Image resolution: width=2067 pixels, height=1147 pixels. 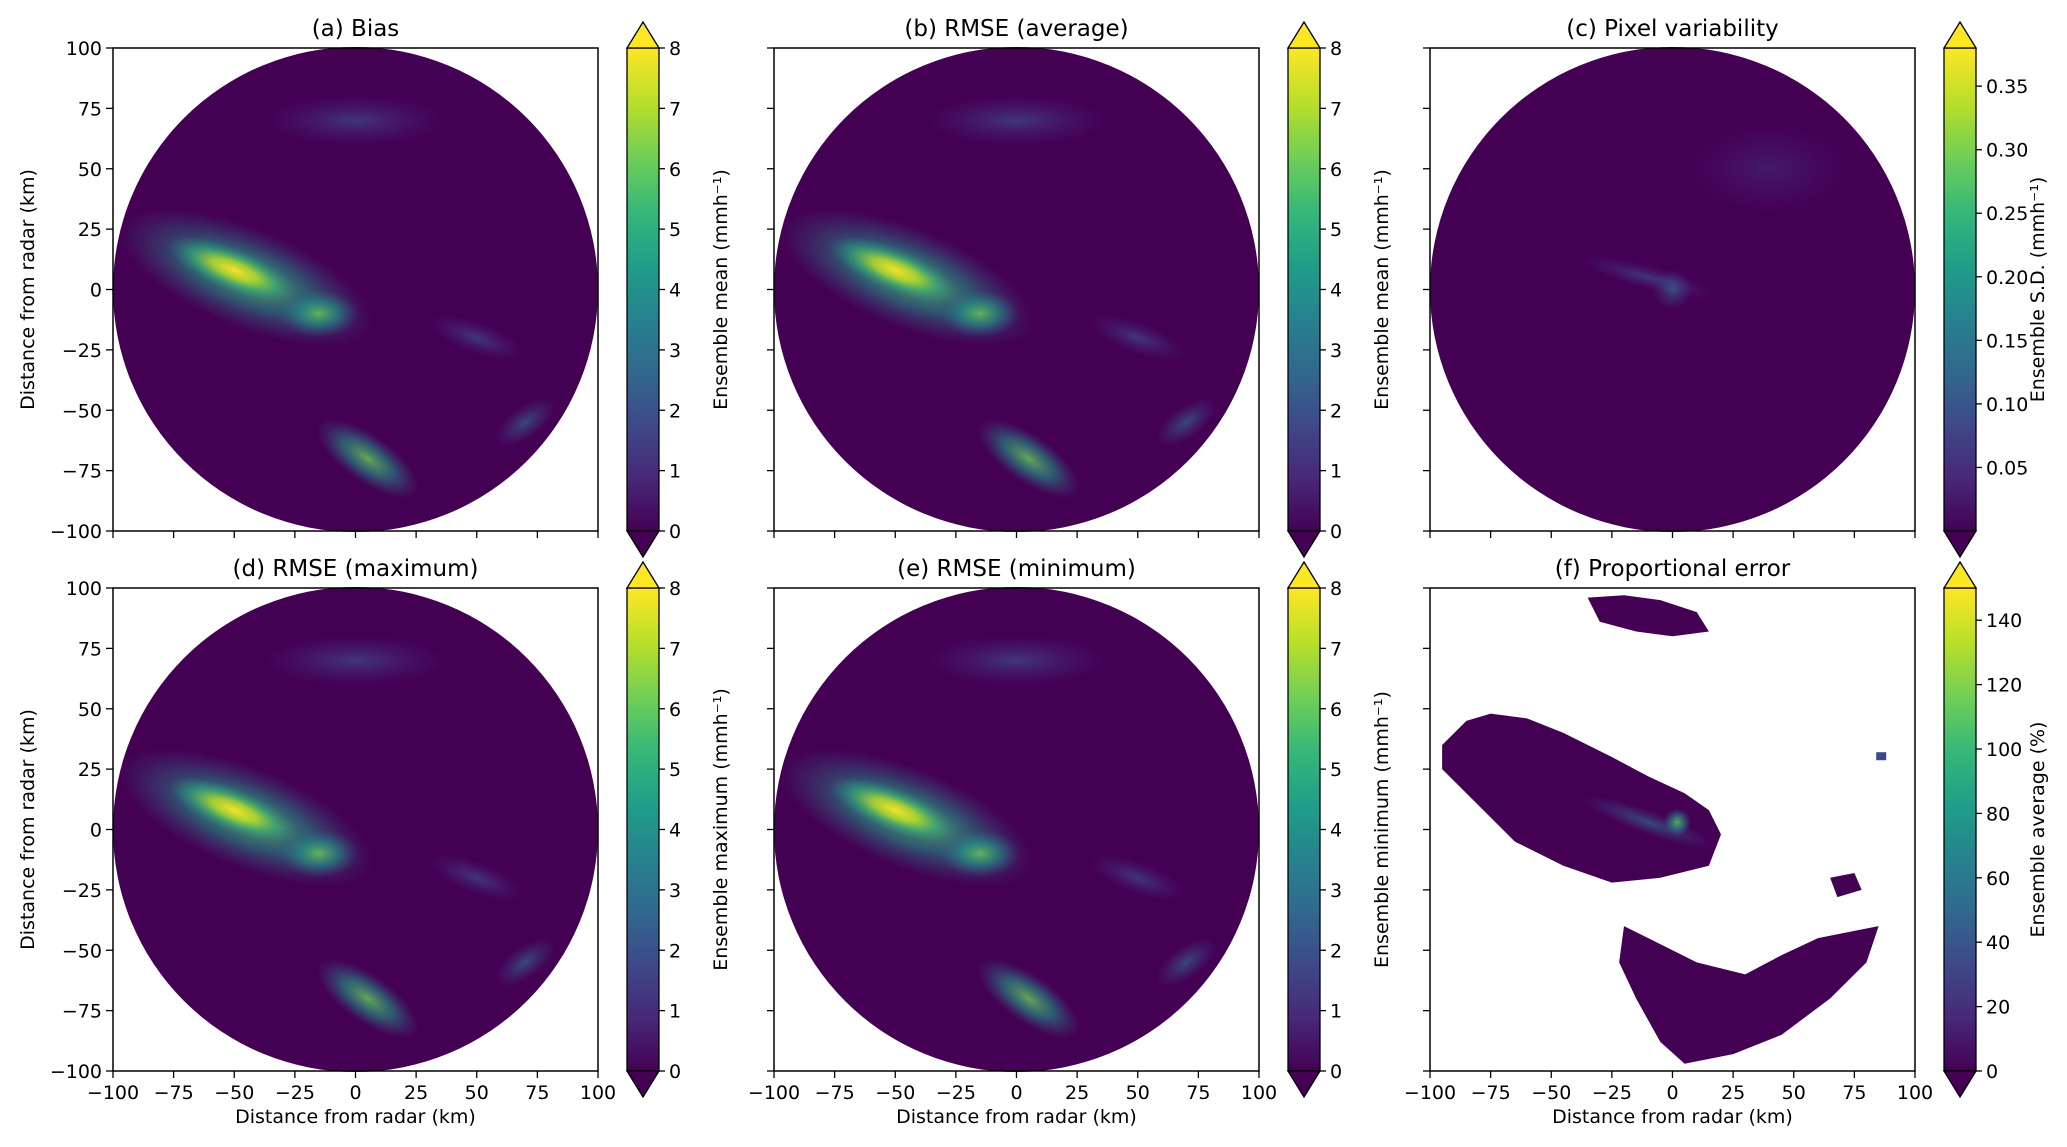 What do you see at coordinates (675, 472) in the screenshot?
I see `colorbar-tick-label: 1` at bounding box center [675, 472].